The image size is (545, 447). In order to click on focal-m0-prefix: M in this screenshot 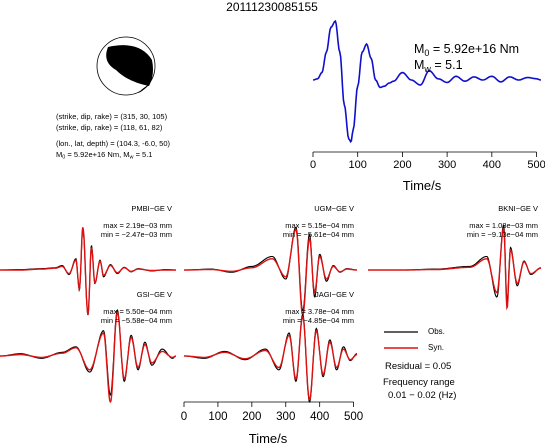, I will do `click(59, 154)`.